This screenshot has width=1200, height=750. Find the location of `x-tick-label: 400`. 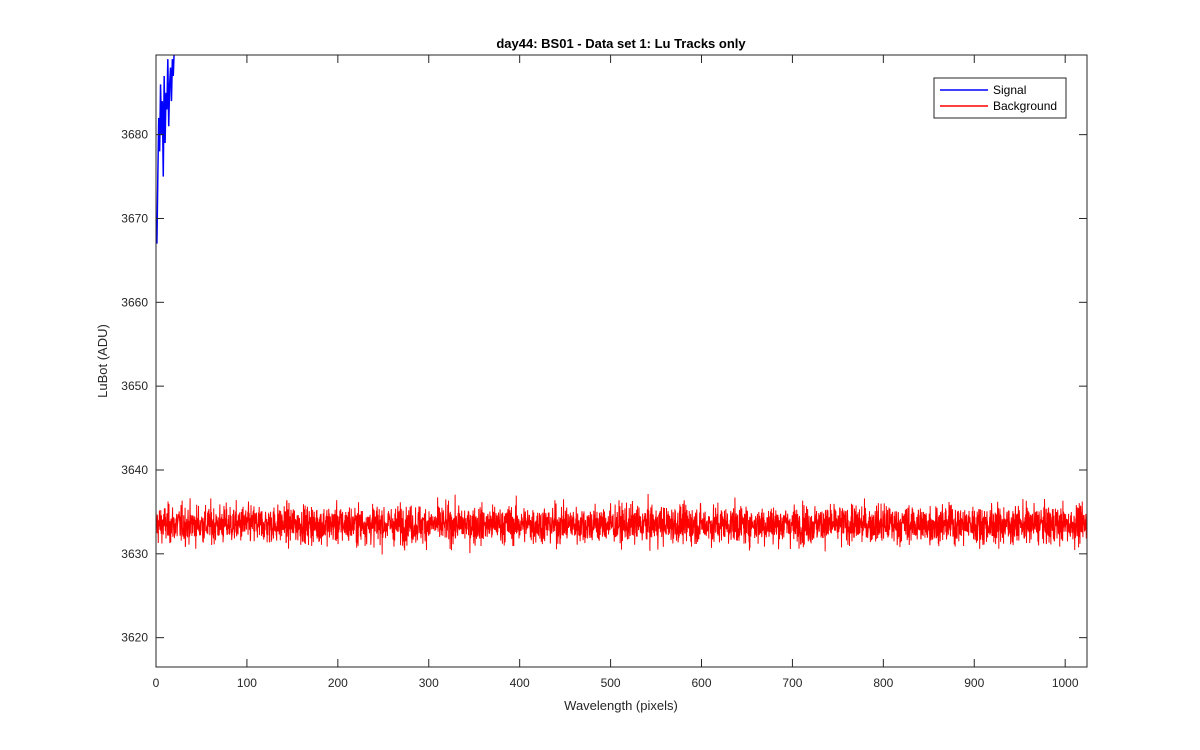

x-tick-label: 400 is located at coordinates (520, 683).